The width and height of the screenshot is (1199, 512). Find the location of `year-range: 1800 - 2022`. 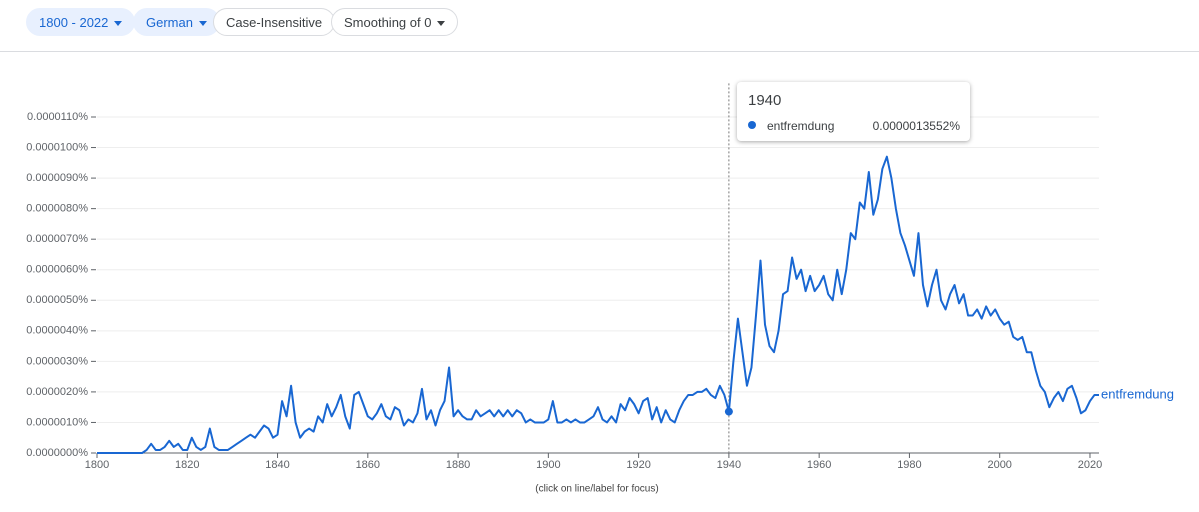

year-range: 1800 - 2022 is located at coordinates (74, 22).